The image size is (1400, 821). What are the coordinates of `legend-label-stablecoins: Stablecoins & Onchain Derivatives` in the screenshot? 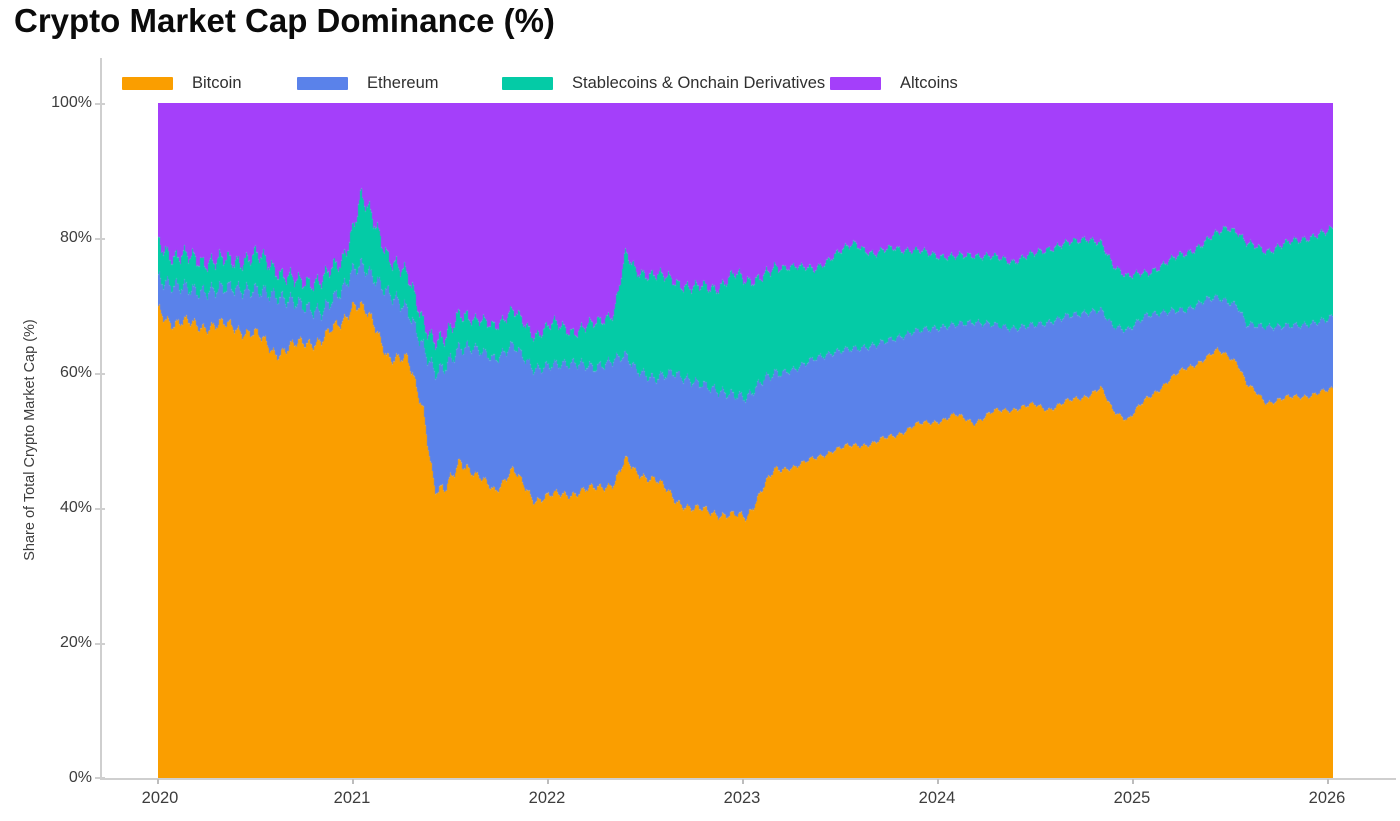 It's located at (699, 82).